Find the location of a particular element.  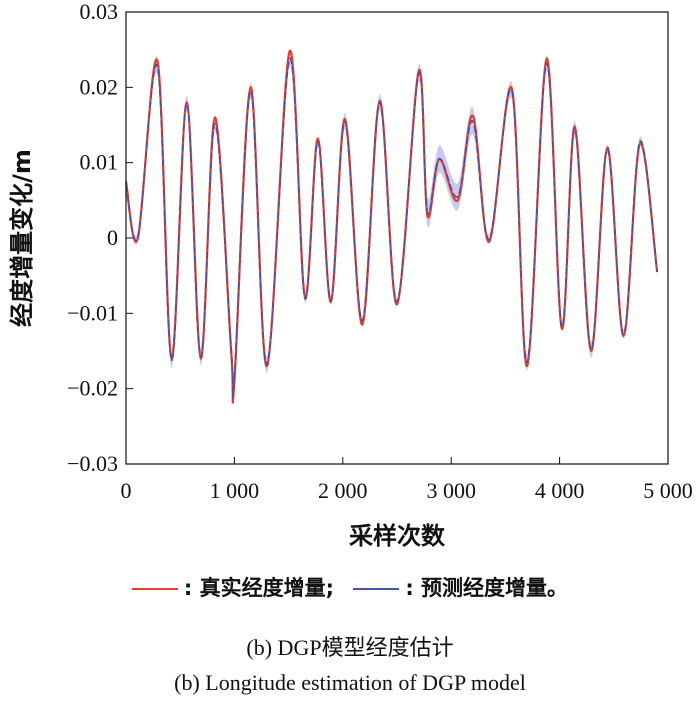

legend-swatch-true is located at coordinates (154, 589).